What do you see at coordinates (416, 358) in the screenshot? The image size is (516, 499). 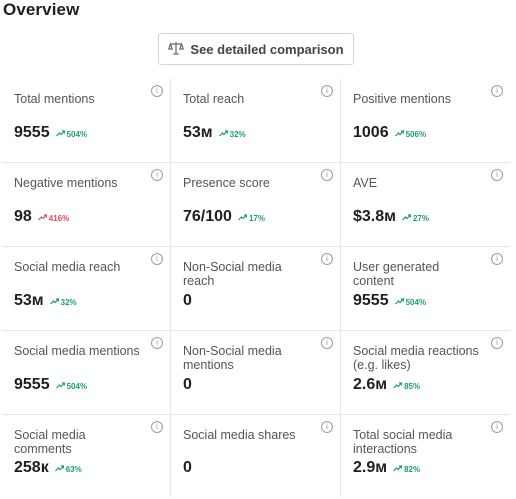 I see `metric-label: Social media reactions (e.g. likes)` at bounding box center [416, 358].